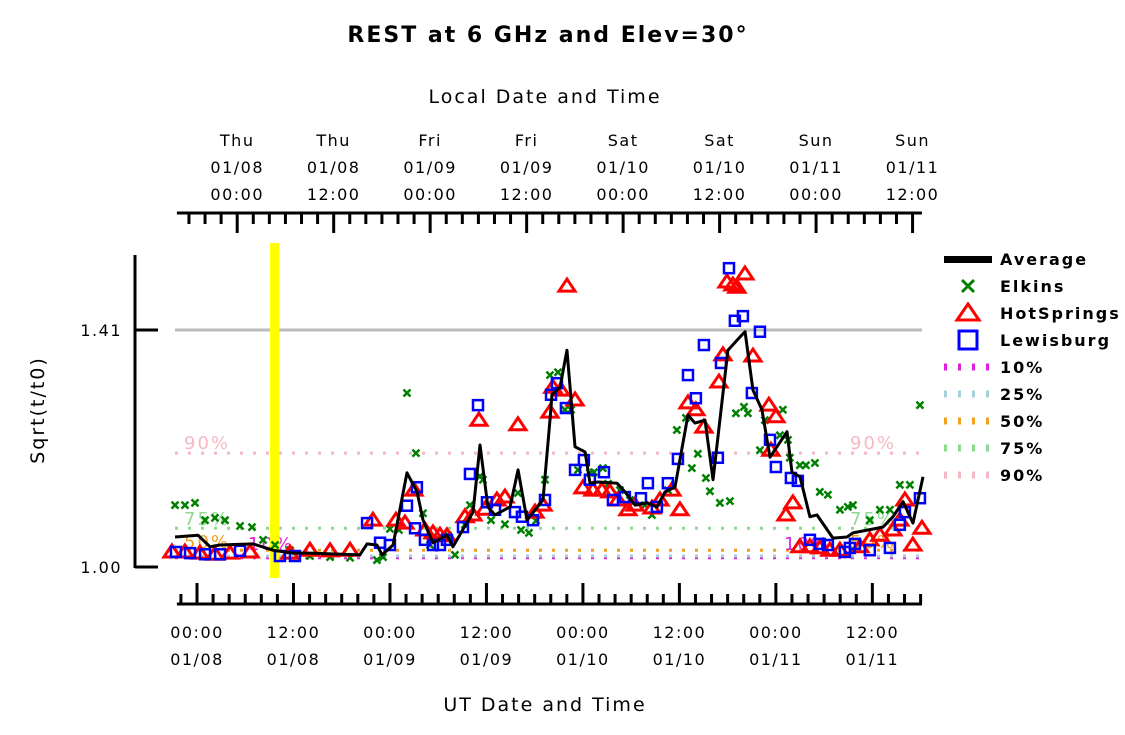  I want to click on bottom-tick-time: 12:00, so click(487, 632).